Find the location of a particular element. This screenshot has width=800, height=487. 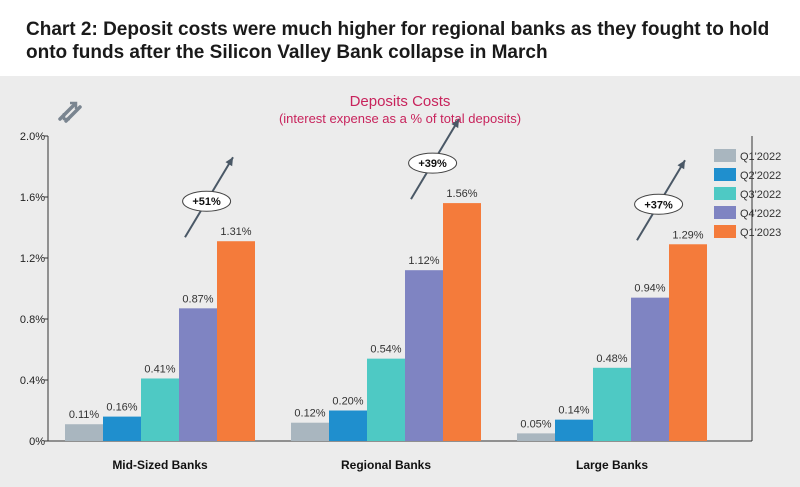

legend-label: Q2'2022 is located at coordinates (760, 176).